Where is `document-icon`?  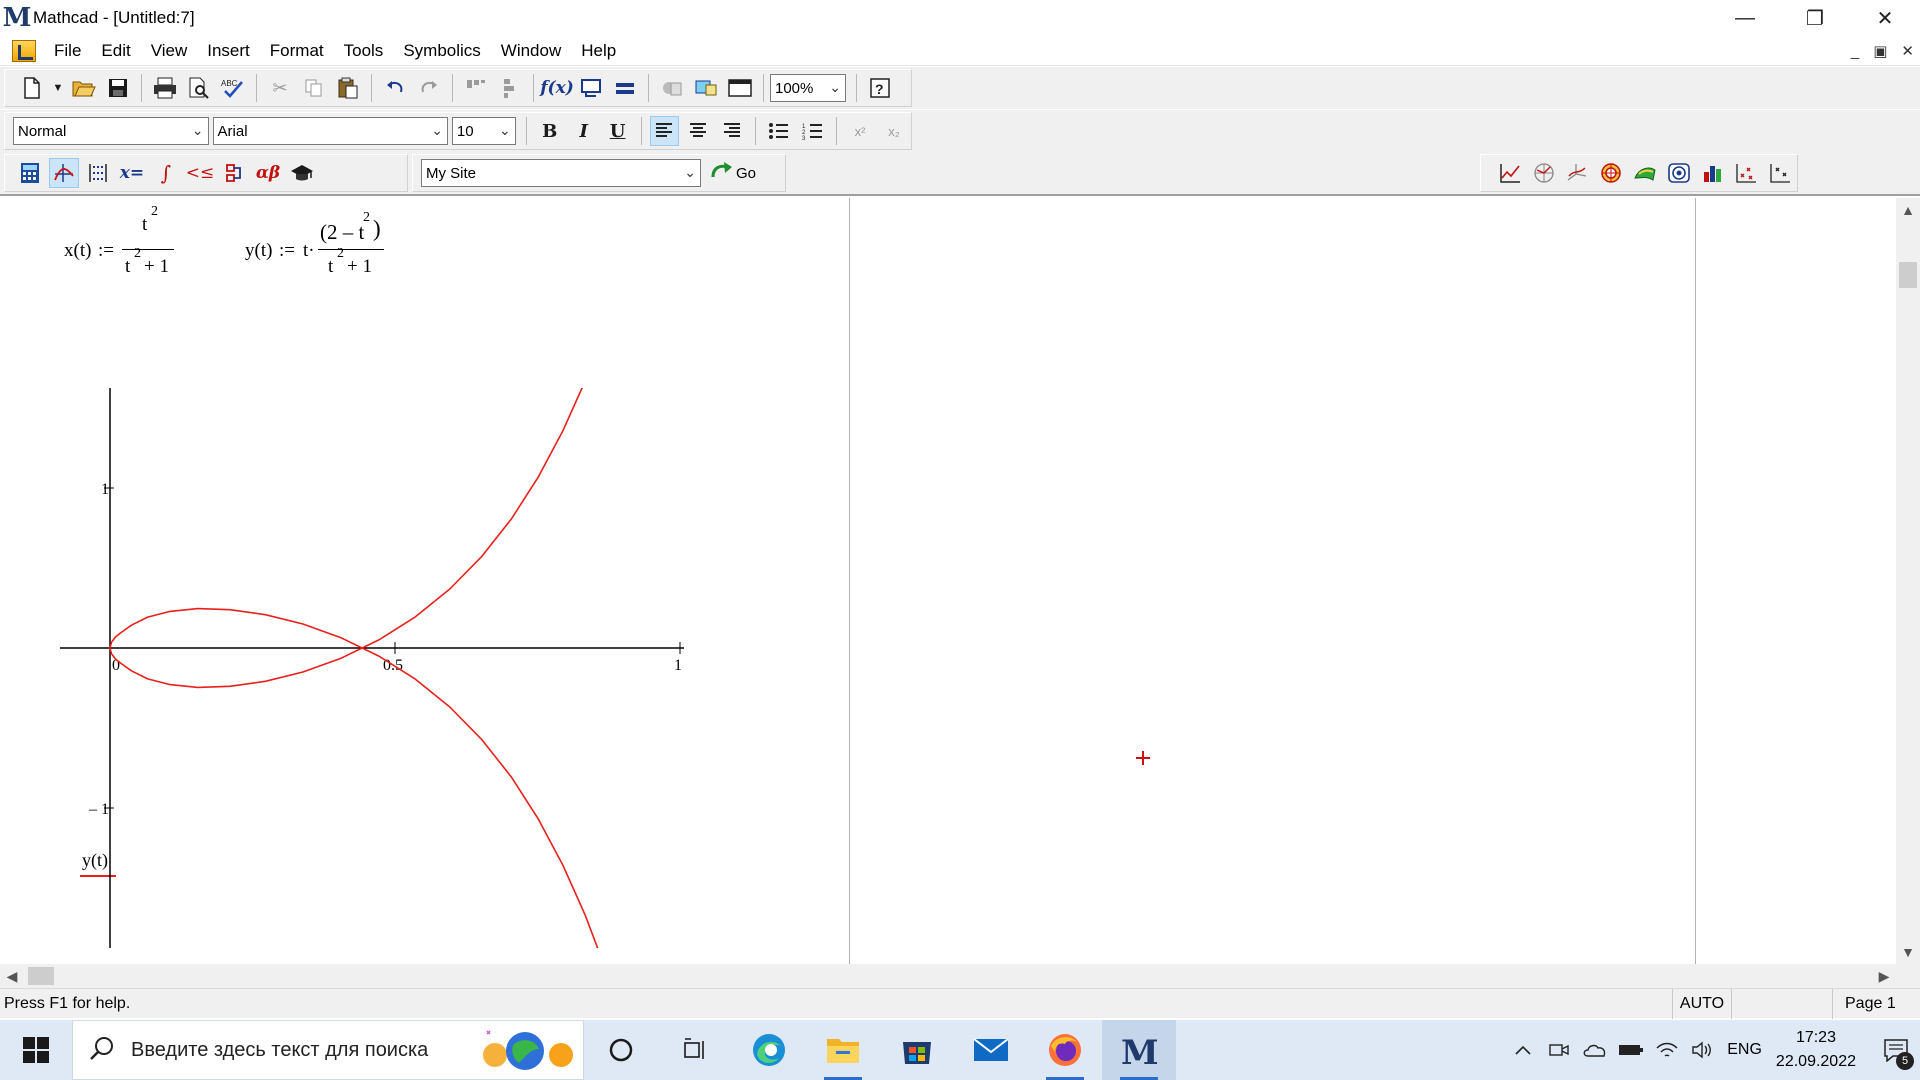
document-icon is located at coordinates (24, 50).